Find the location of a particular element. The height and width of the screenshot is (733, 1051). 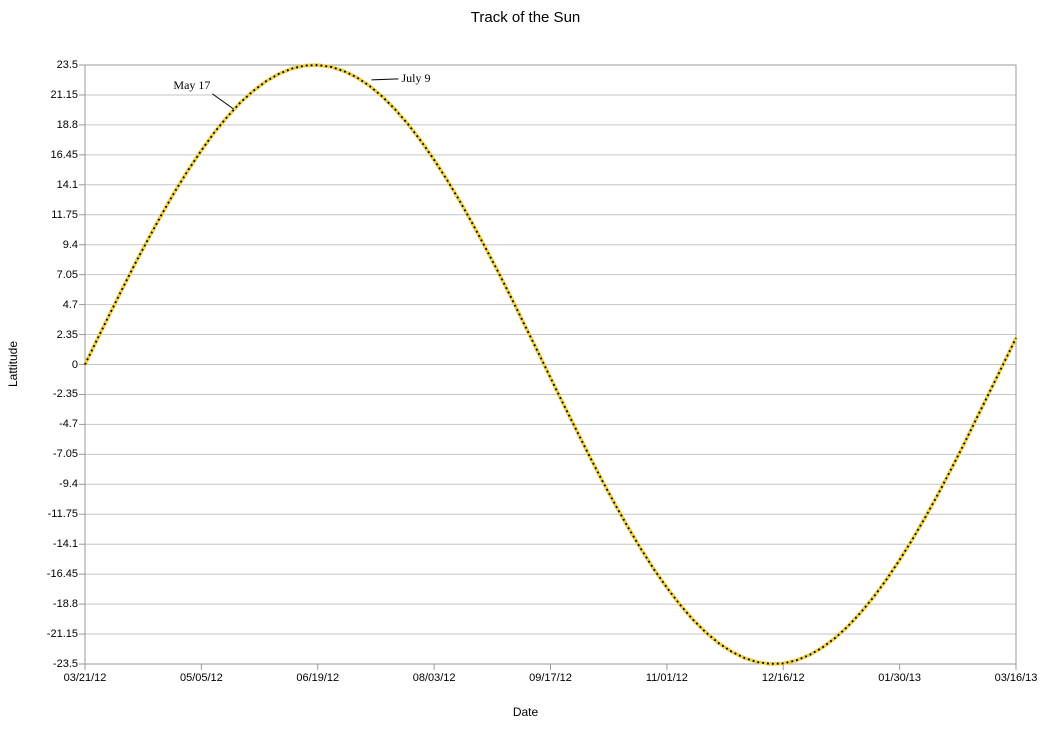

y-tick-label: 7.05 is located at coordinates (67, 274).